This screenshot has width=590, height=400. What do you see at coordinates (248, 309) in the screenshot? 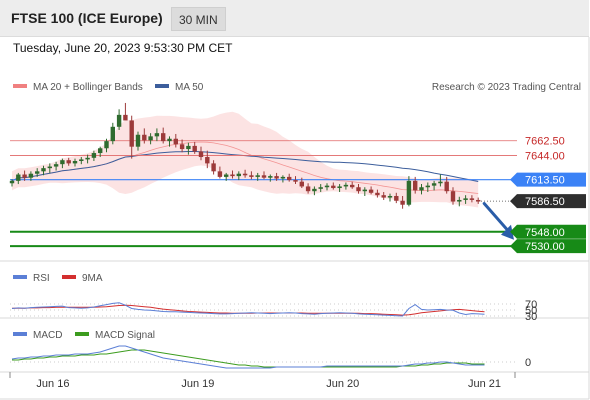
I see `rsi-line` at bounding box center [248, 309].